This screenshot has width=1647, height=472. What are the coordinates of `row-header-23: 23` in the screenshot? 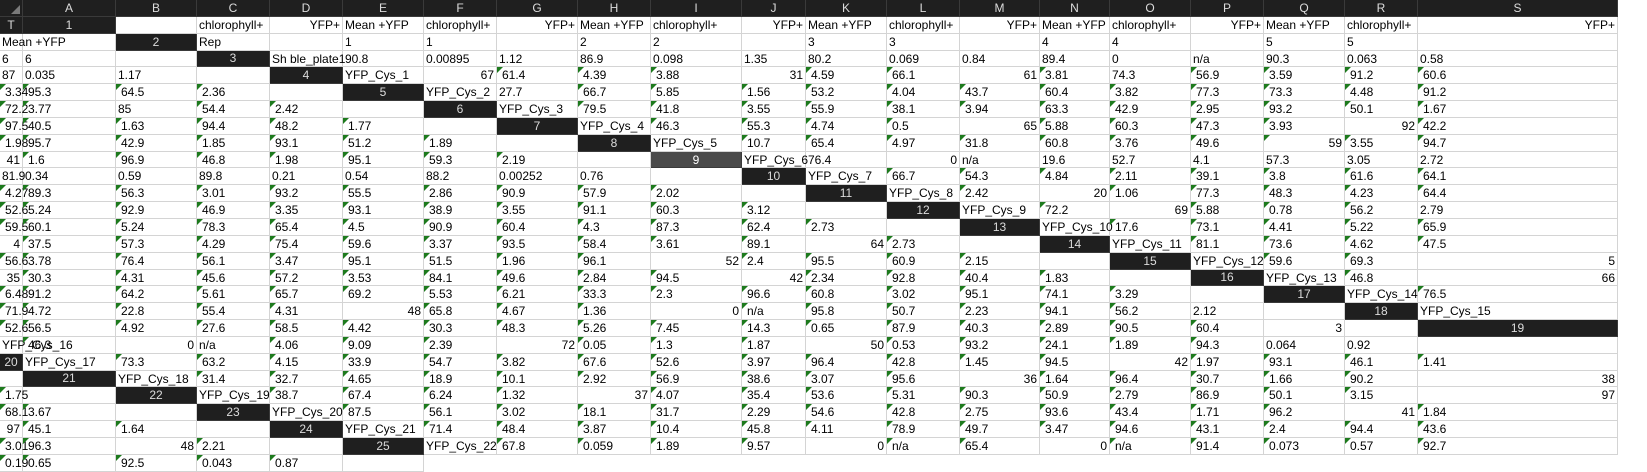 It's located at (233, 413).